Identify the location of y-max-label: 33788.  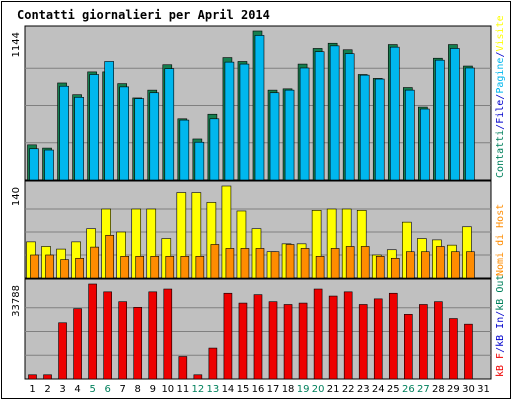
(16, 301).